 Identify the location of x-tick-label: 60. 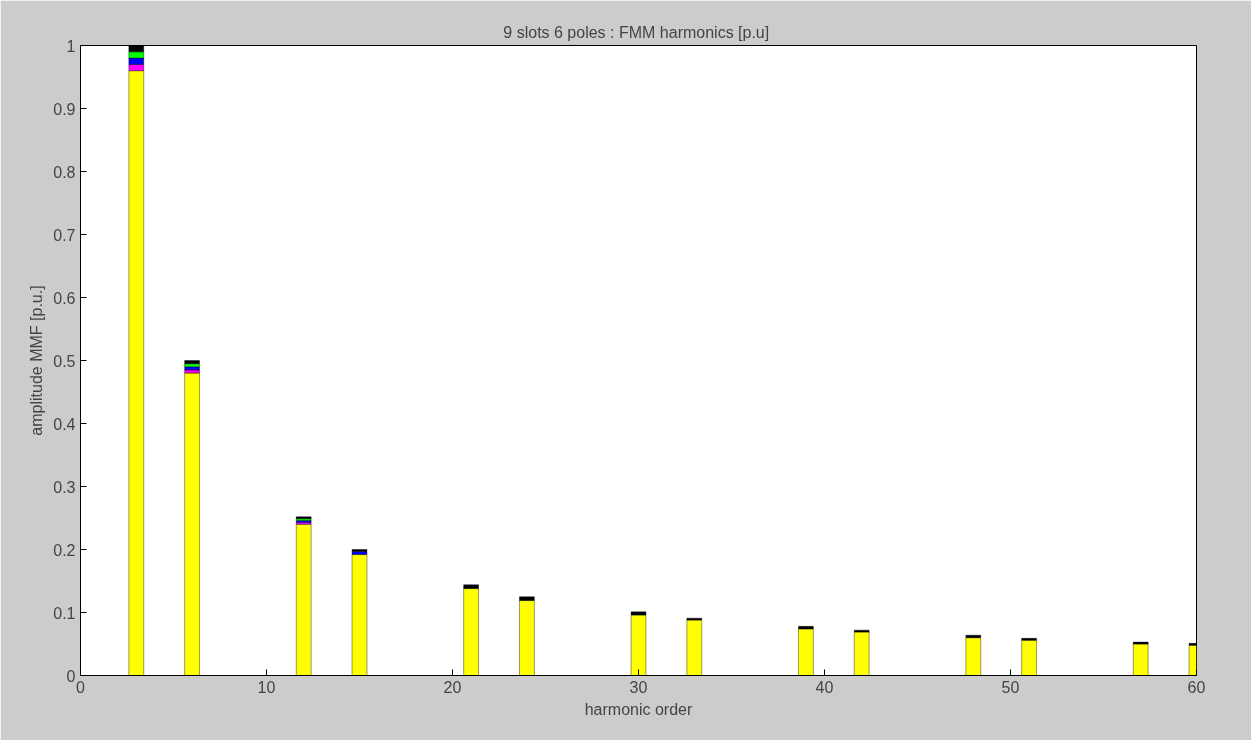
(1196, 687).